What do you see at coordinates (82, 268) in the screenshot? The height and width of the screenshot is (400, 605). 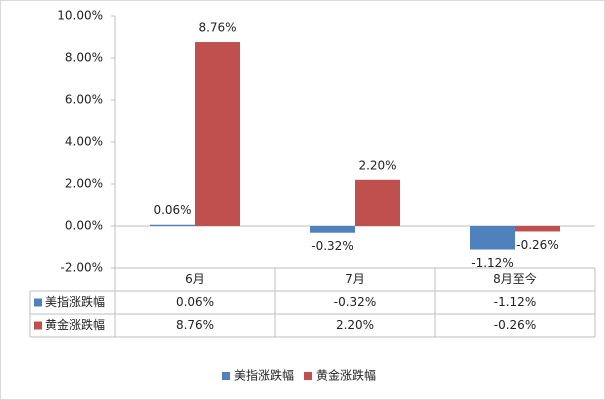 I see `y-tick-label: -2.00%` at bounding box center [82, 268].